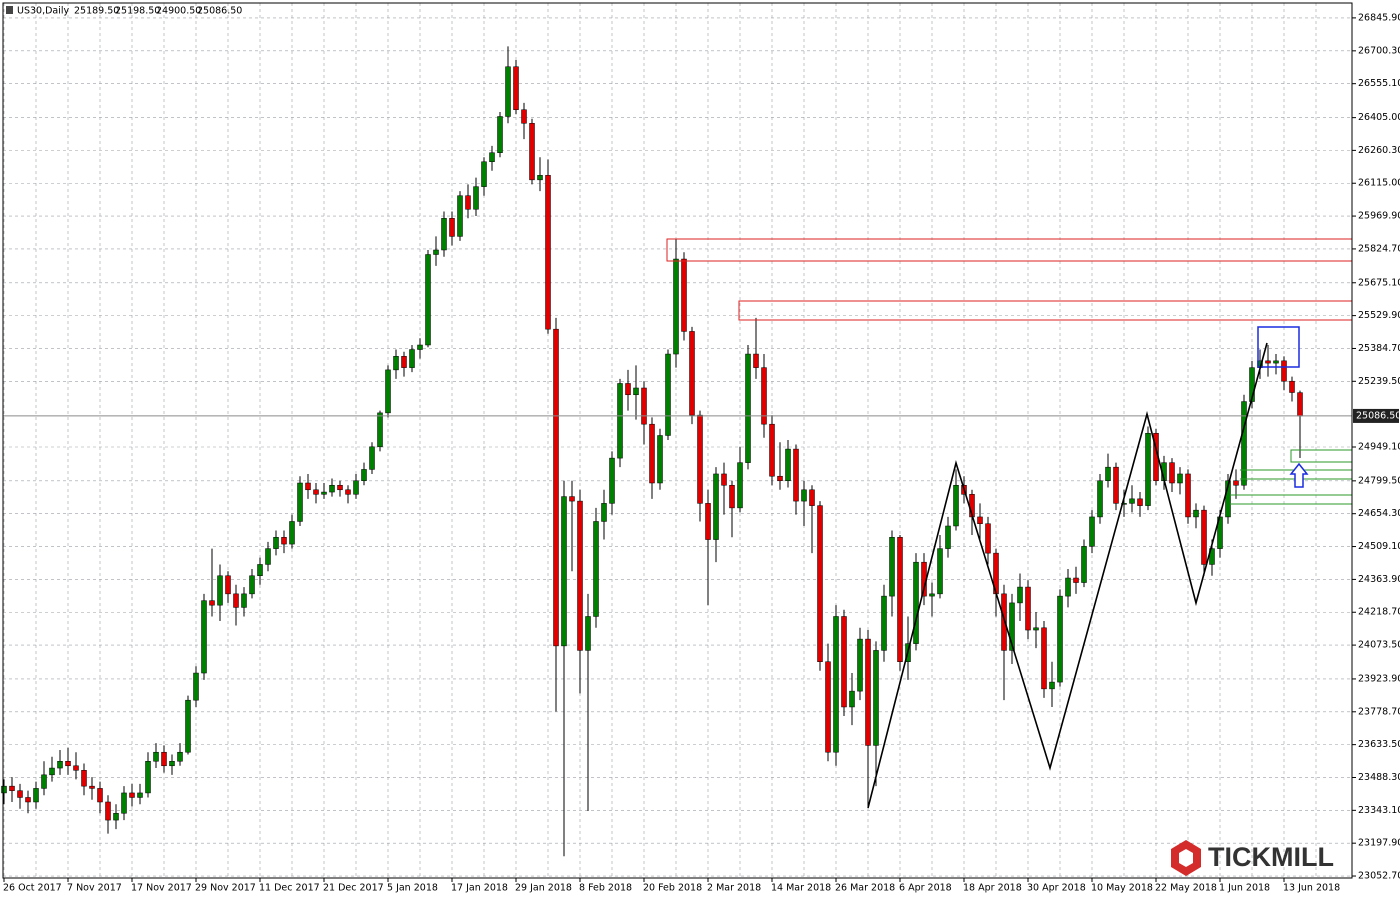  What do you see at coordinates (1379, 480) in the screenshot?
I see `y-tick-label: 24799.50` at bounding box center [1379, 480].